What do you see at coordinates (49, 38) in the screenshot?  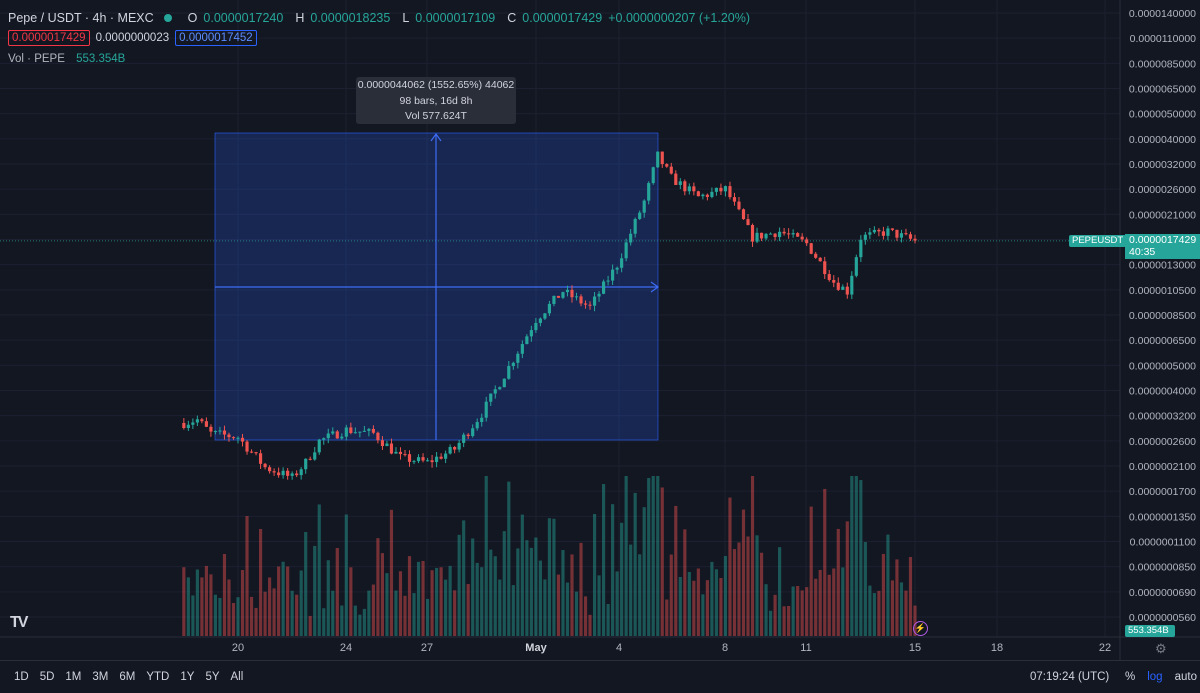 I see `sell-price-button: 0.0000017429` at bounding box center [49, 38].